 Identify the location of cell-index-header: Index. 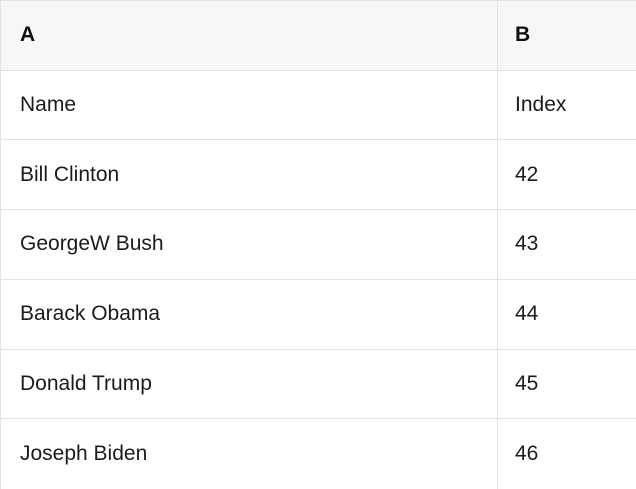
(541, 105).